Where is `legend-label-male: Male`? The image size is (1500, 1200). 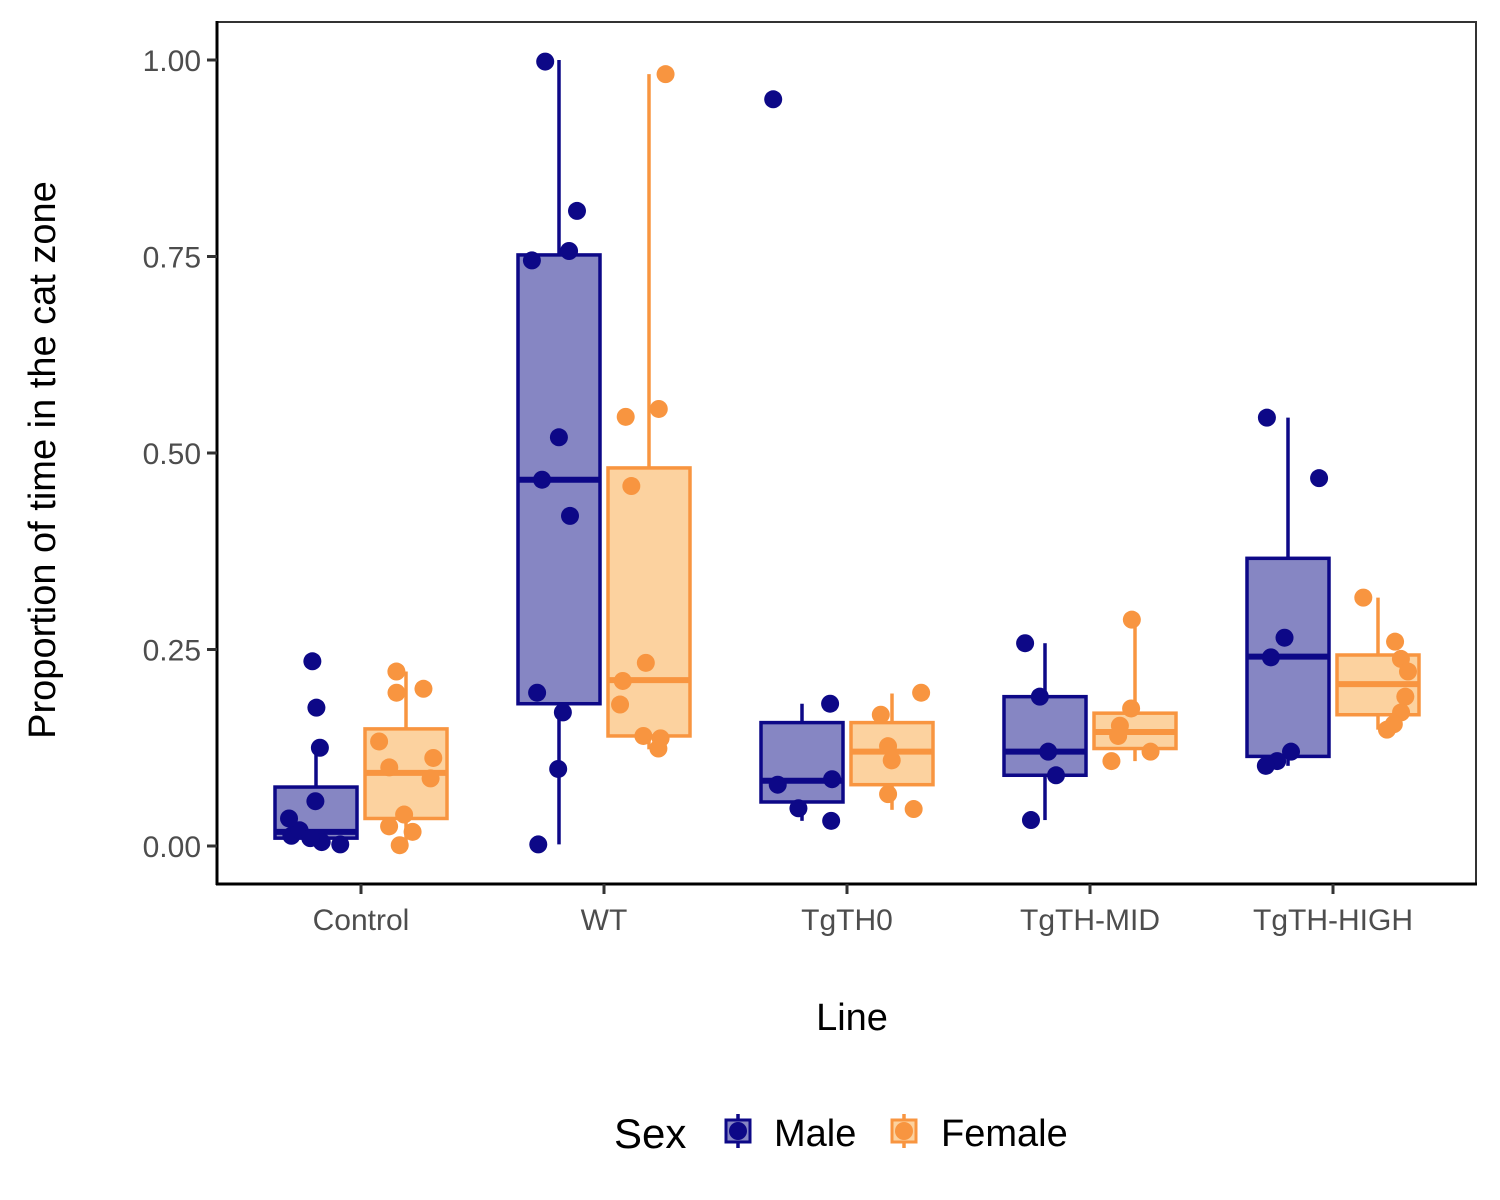
legend-label-male: Male is located at coordinates (815, 1134).